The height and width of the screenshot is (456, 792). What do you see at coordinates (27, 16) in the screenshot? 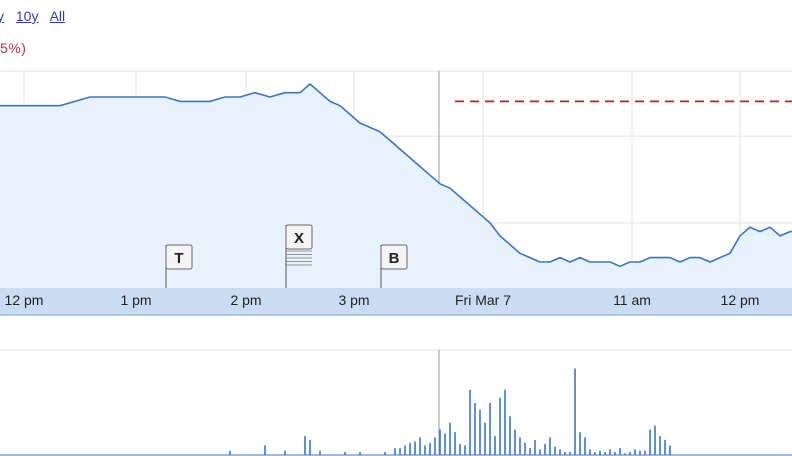
I see `zoom-link-10y: 10y` at bounding box center [27, 16].